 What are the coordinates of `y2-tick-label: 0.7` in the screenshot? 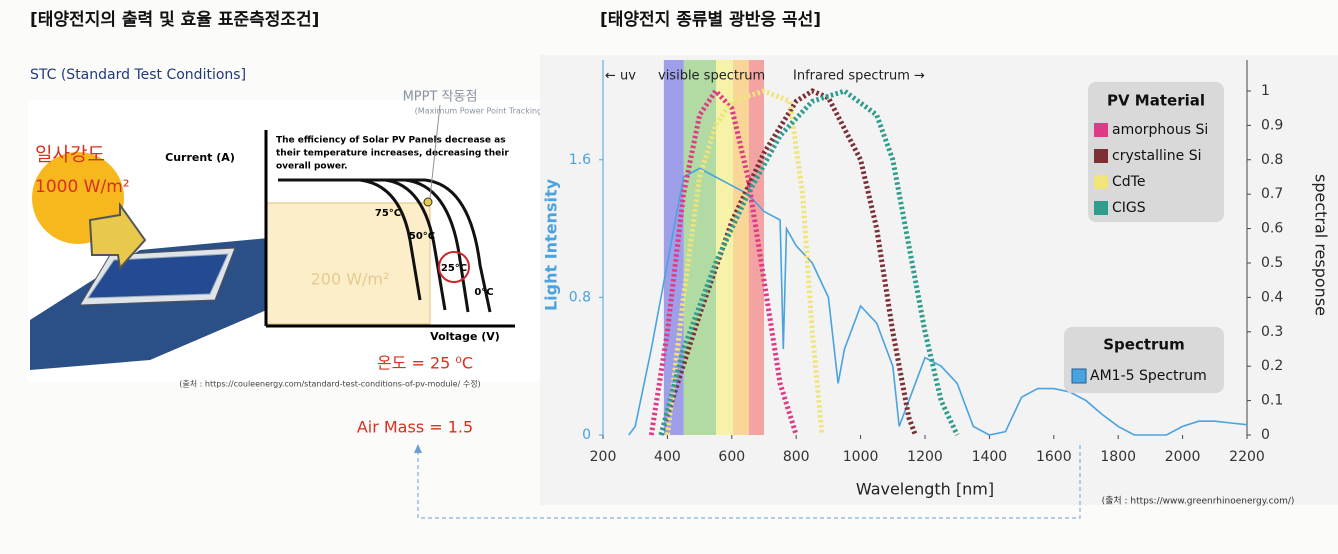 It's located at (1272, 194).